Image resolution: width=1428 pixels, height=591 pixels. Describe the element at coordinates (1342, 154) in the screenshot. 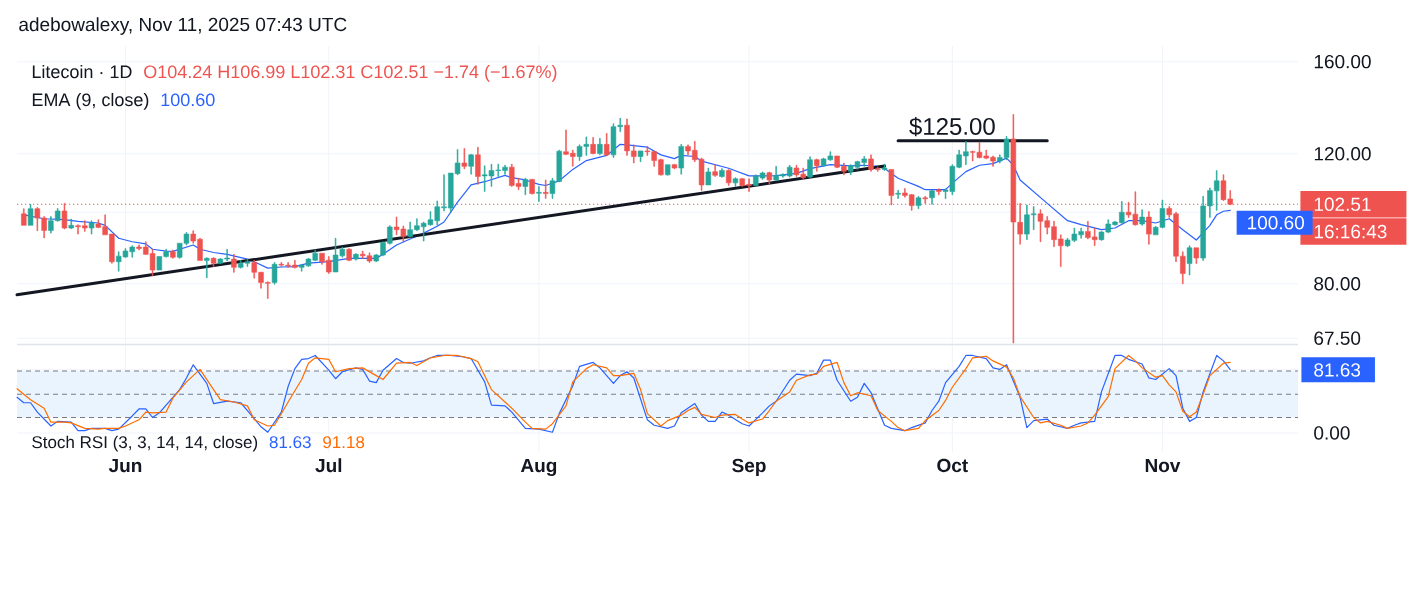

I see `y-tick-label: 120.00` at that location.